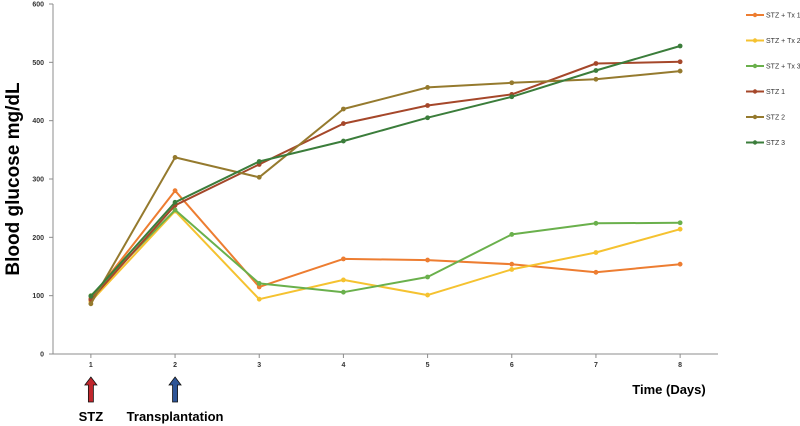 The image size is (800, 426). I want to click on x-tick-label: 3, so click(259, 365).